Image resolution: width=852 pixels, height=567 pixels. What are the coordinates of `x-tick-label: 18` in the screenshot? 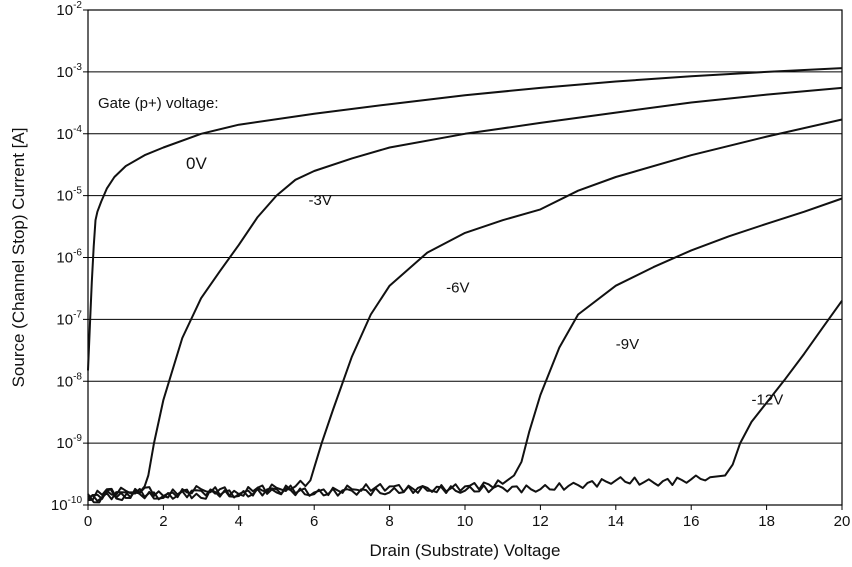 It's located at (766, 521).